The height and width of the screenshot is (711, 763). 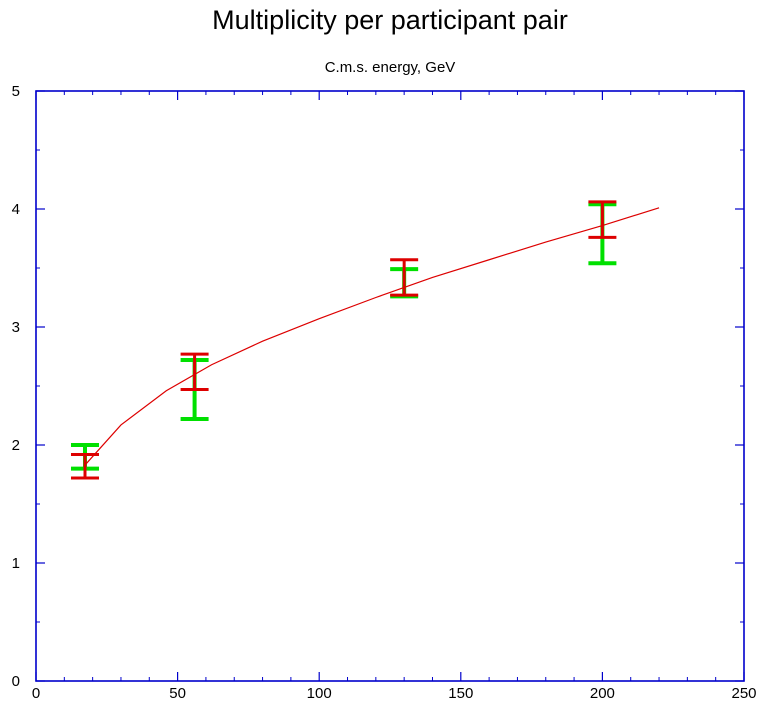 What do you see at coordinates (743, 693) in the screenshot?
I see `x-tick-label: 250` at bounding box center [743, 693].